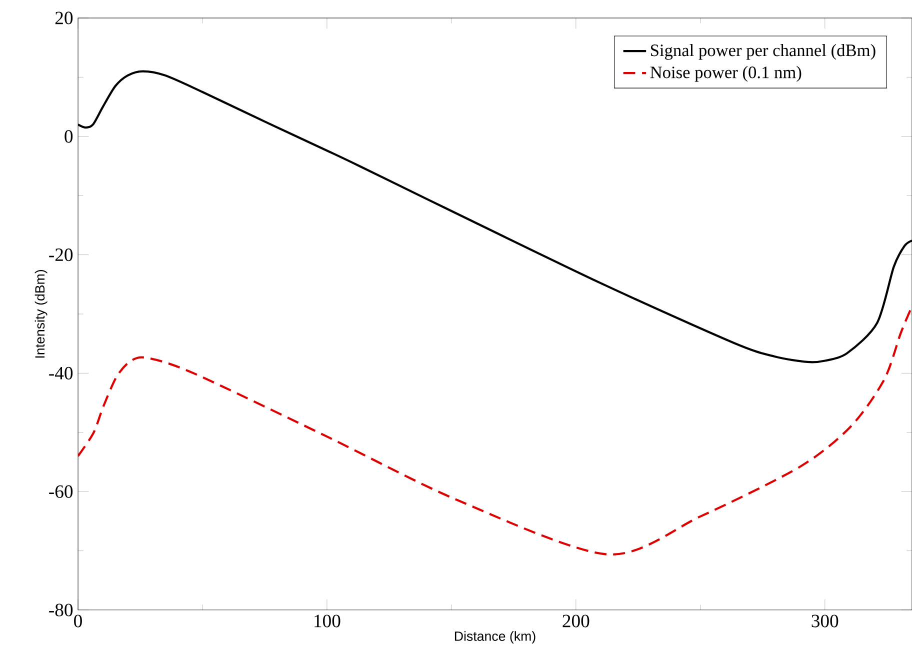 This screenshot has height=663, width=912. What do you see at coordinates (64, 18) in the screenshot?
I see `y-tick-label: 20` at bounding box center [64, 18].